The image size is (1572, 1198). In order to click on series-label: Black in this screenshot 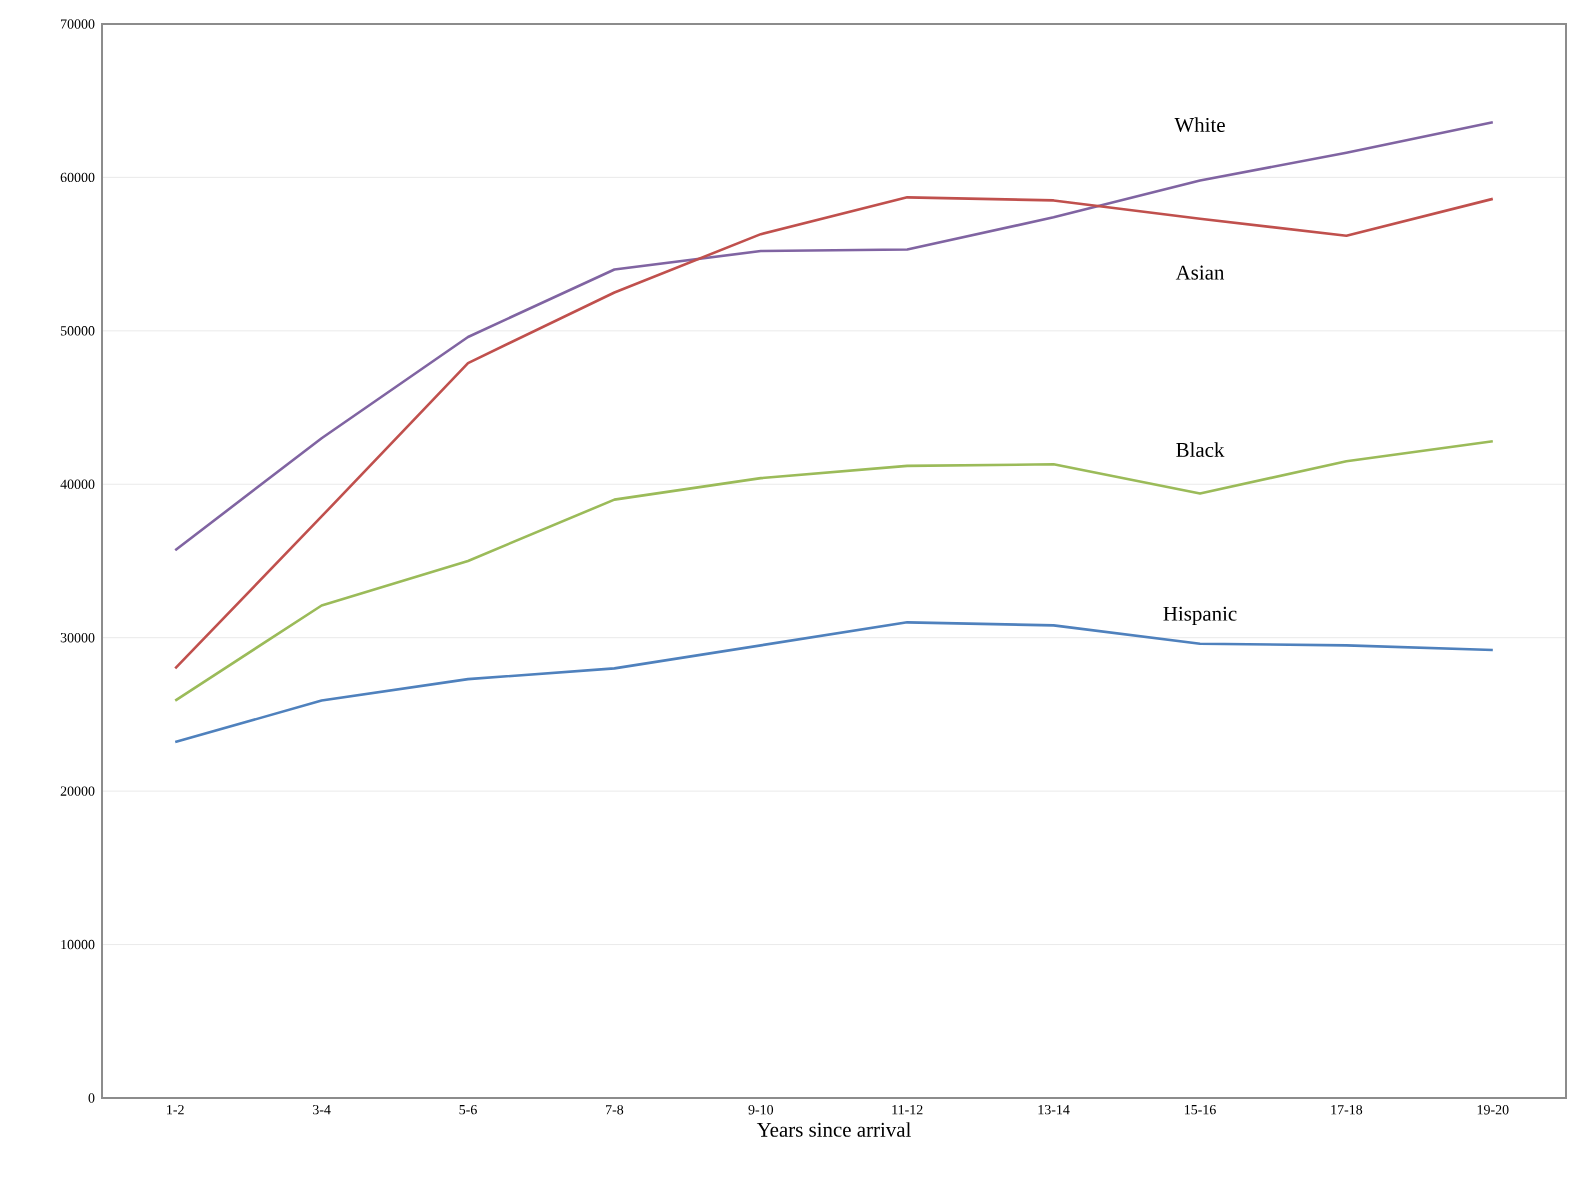, I will do `click(1200, 449)`.